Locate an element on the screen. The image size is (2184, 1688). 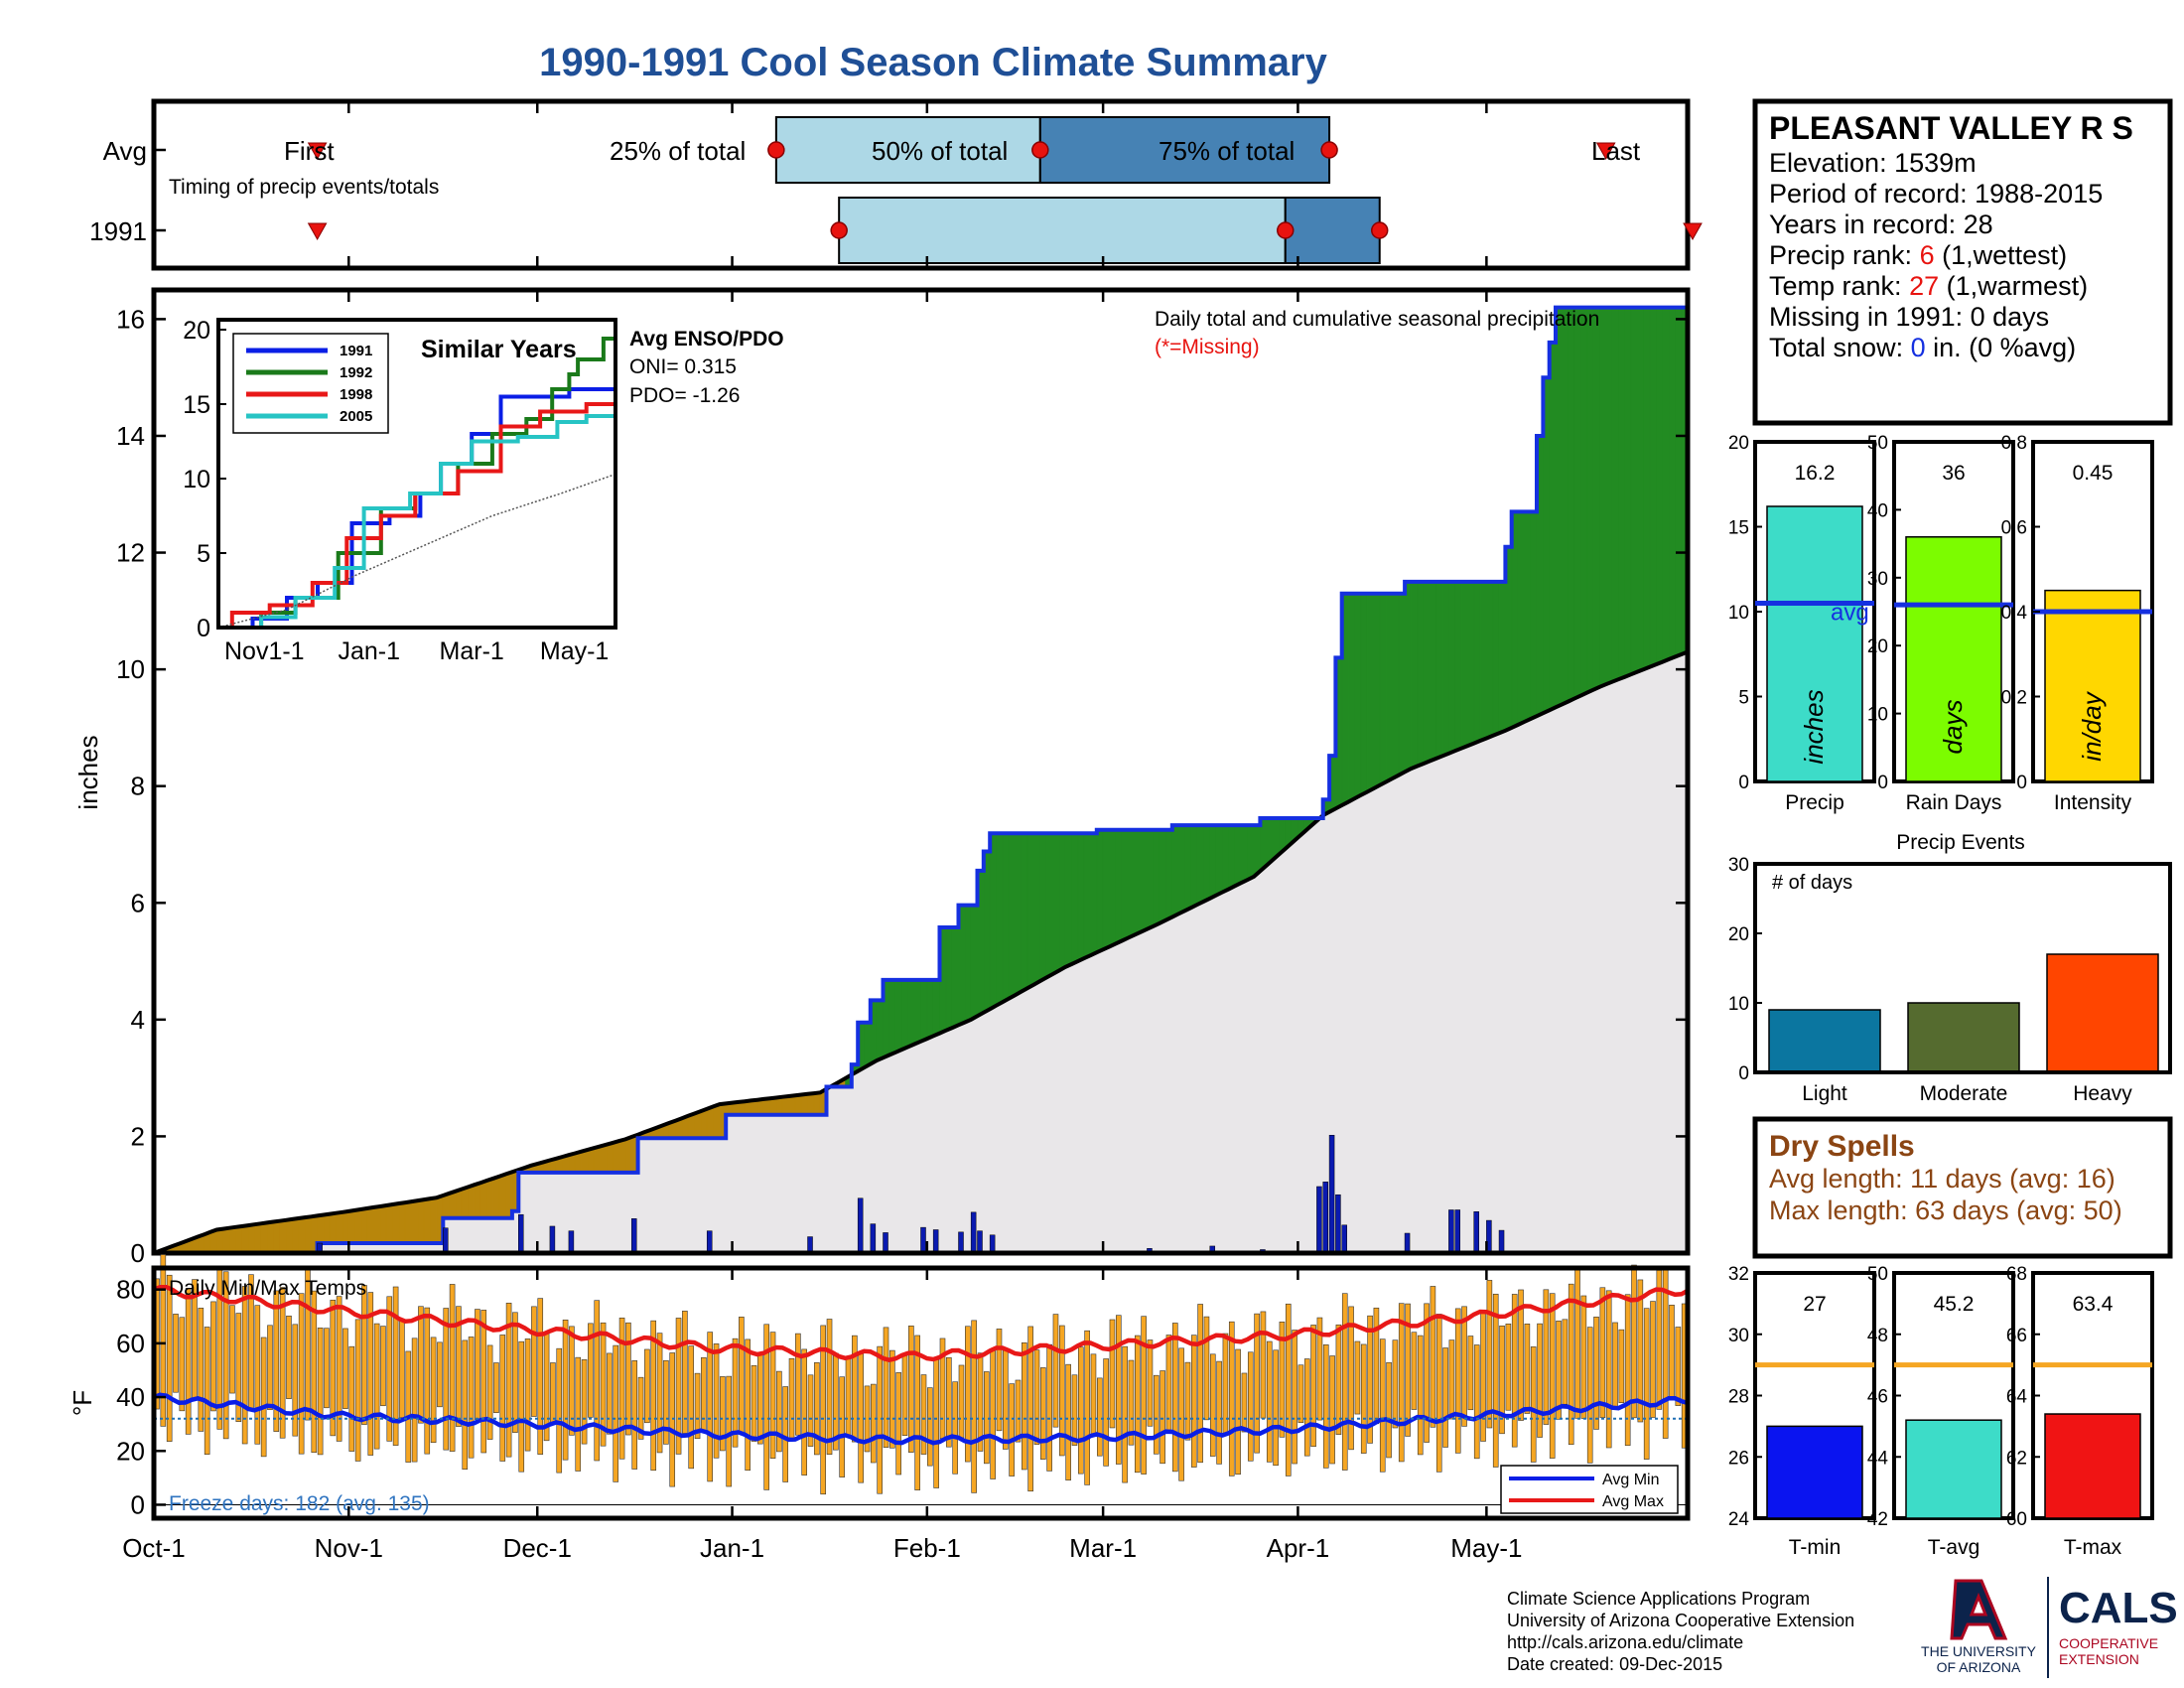
summary-bar is located at coordinates (1953, 659).